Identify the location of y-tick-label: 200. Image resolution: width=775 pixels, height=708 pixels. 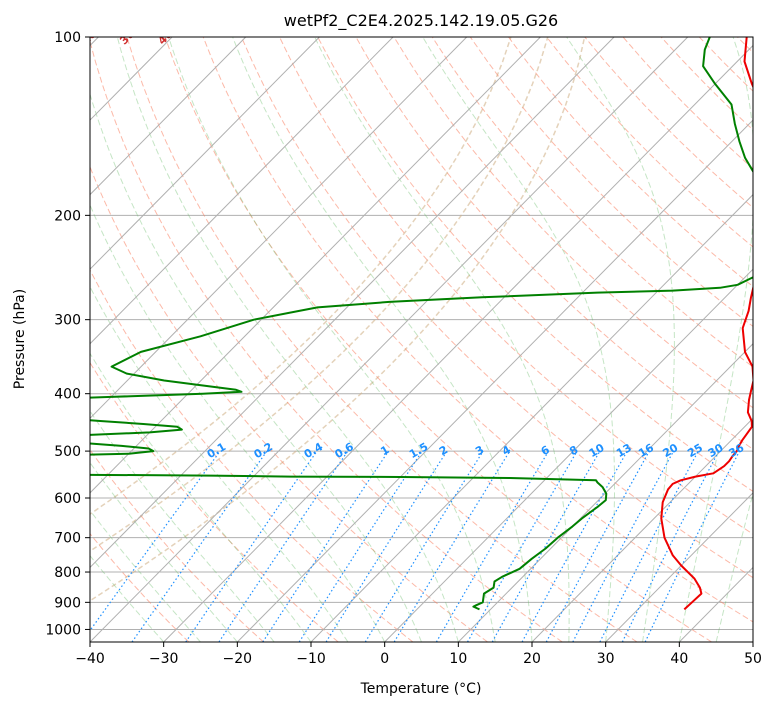
(67, 216).